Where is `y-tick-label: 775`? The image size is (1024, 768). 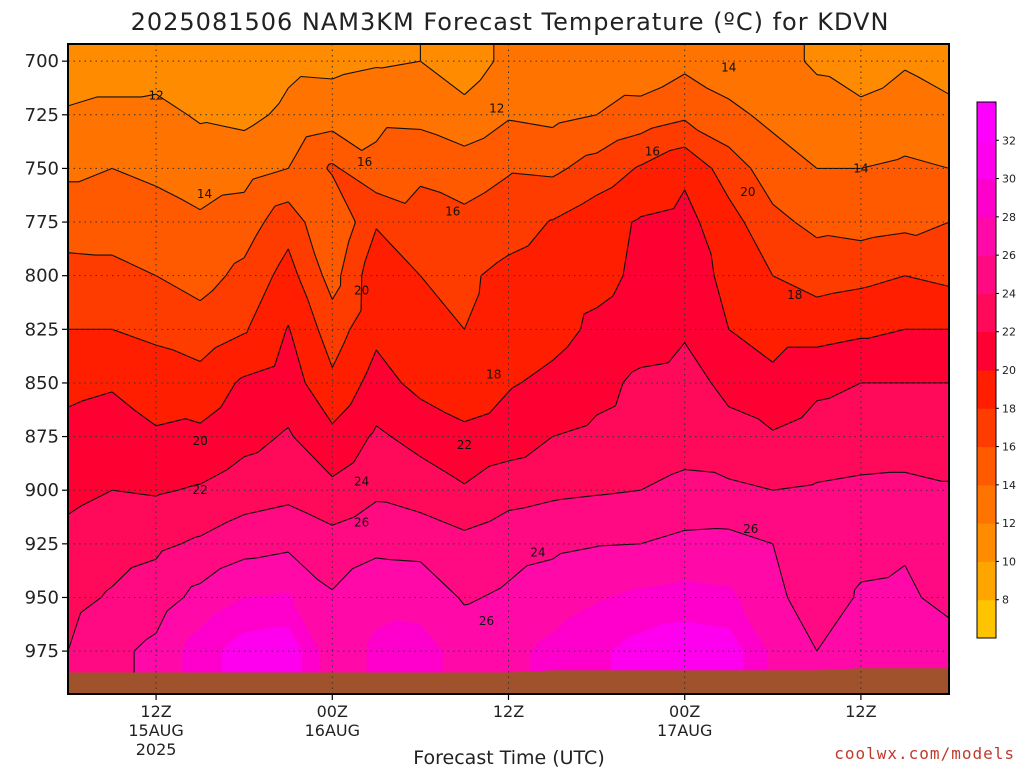
y-tick-label: 775 is located at coordinates (42, 222).